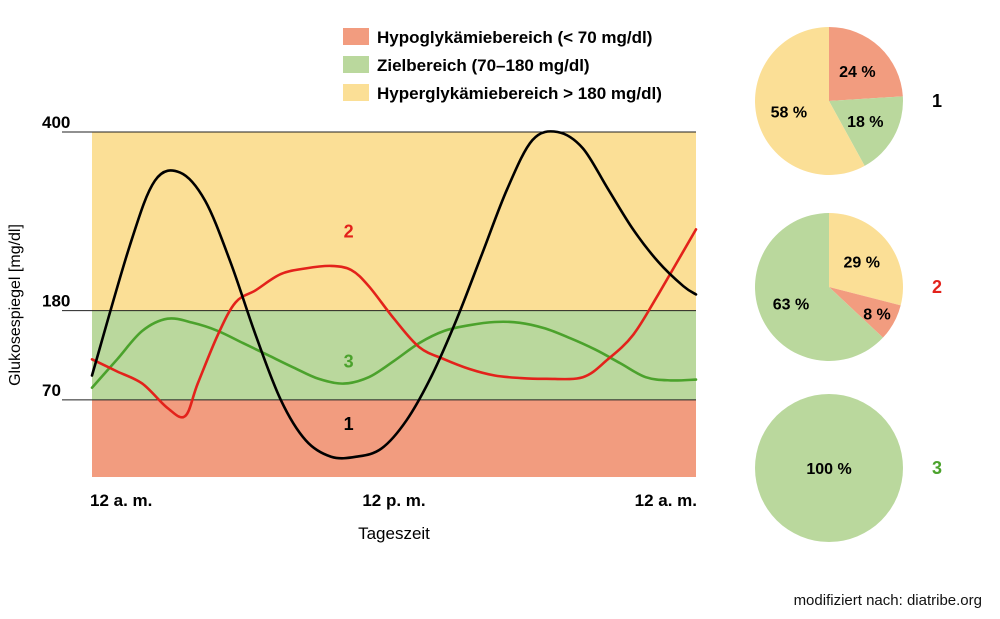  What do you see at coordinates (861, 263) in the screenshot?
I see `pie-label-2-0: 29 %` at bounding box center [861, 263].